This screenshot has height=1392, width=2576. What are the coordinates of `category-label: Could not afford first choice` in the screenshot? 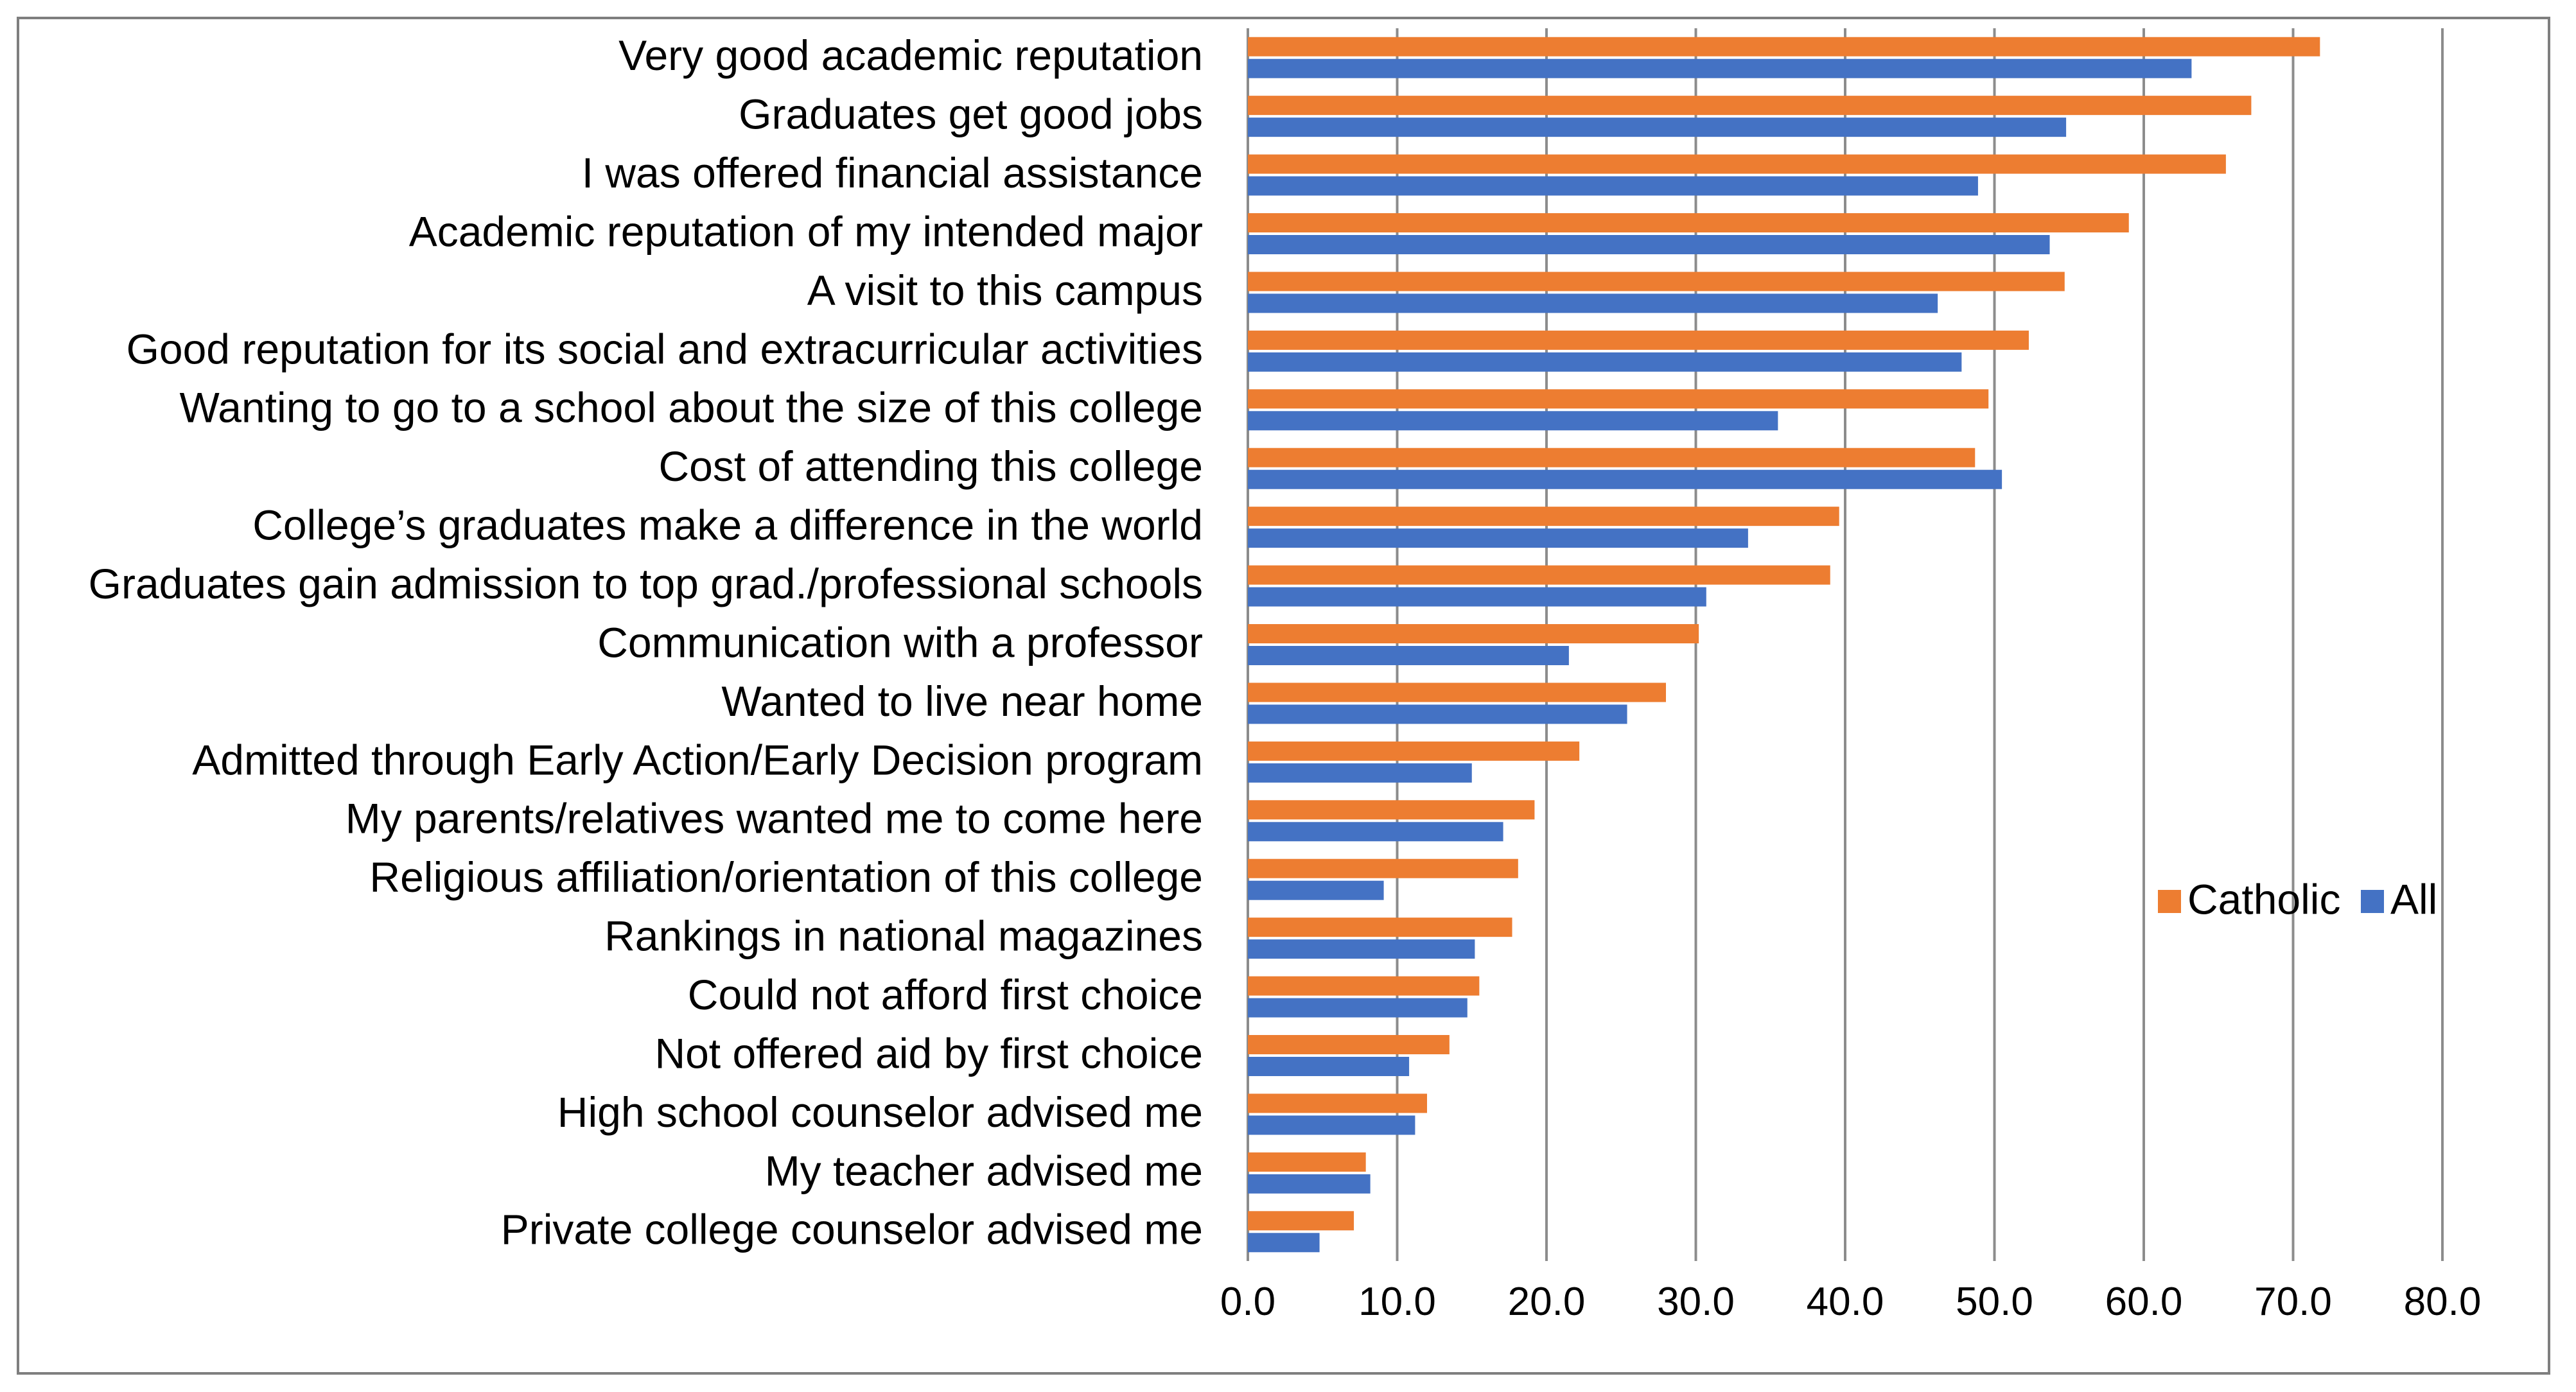 It's located at (945, 994).